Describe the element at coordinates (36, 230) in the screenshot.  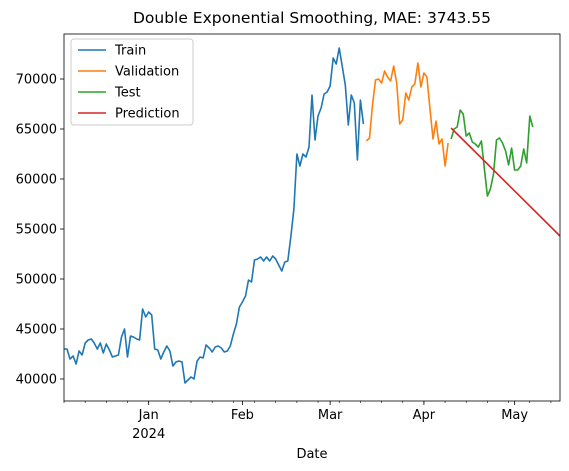
I see `y-tick-label: 55000` at that location.